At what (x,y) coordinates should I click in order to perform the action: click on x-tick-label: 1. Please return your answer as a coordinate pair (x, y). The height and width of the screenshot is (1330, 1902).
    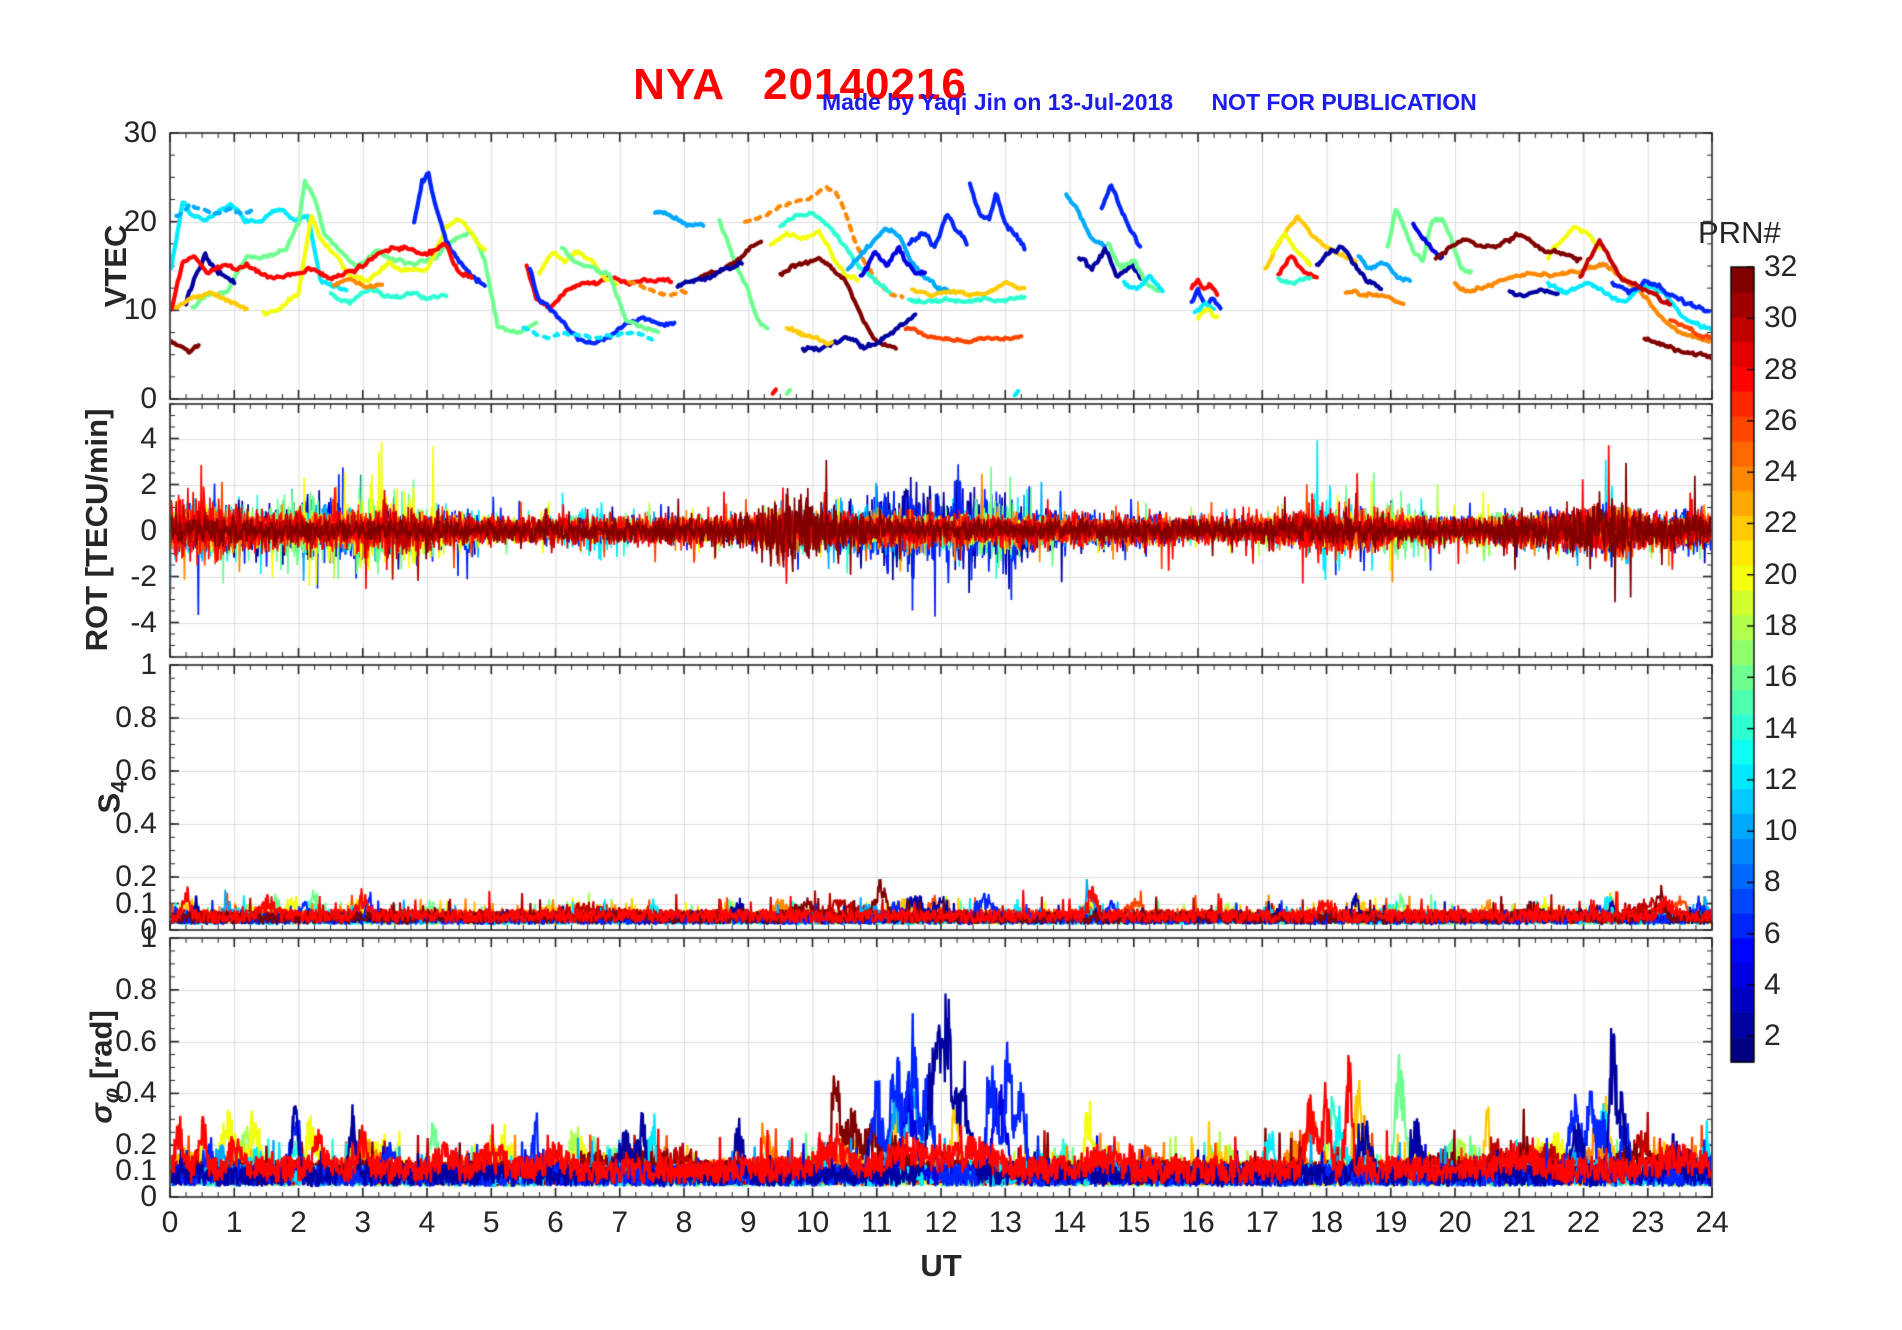
    Looking at the image, I should click on (234, 1222).